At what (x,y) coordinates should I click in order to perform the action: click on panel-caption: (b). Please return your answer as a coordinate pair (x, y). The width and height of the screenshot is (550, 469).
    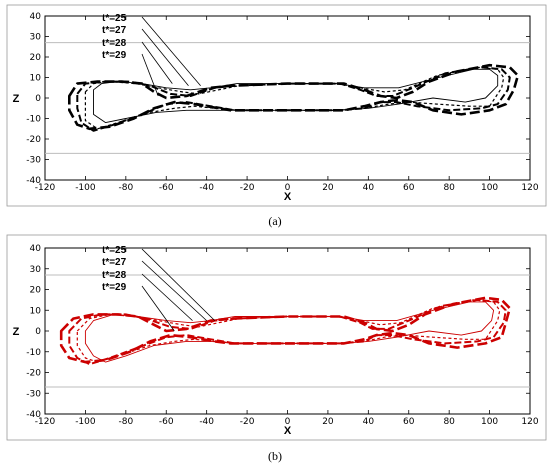
    Looking at the image, I should click on (275, 456).